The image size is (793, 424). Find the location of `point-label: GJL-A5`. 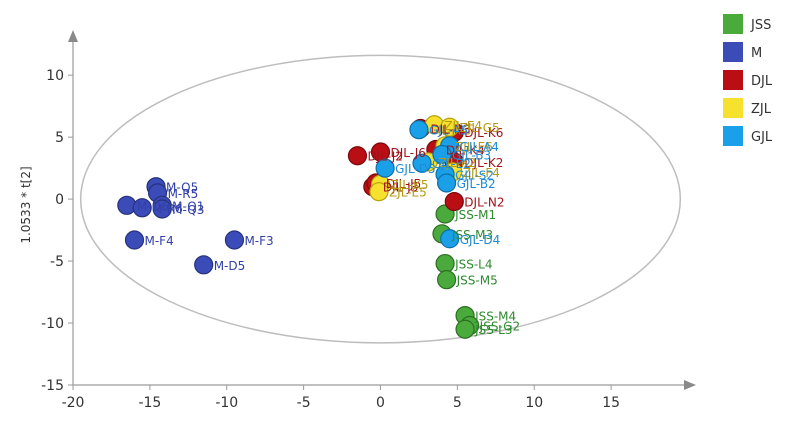

point-label: GJL-A5 is located at coordinates (448, 131).